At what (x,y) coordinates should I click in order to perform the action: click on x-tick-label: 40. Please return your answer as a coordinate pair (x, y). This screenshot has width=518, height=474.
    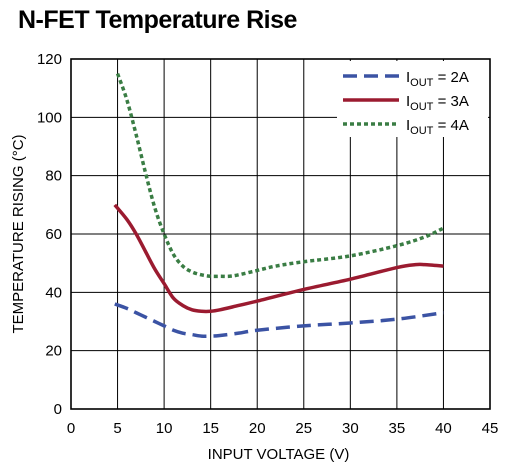
    Looking at the image, I should click on (443, 428).